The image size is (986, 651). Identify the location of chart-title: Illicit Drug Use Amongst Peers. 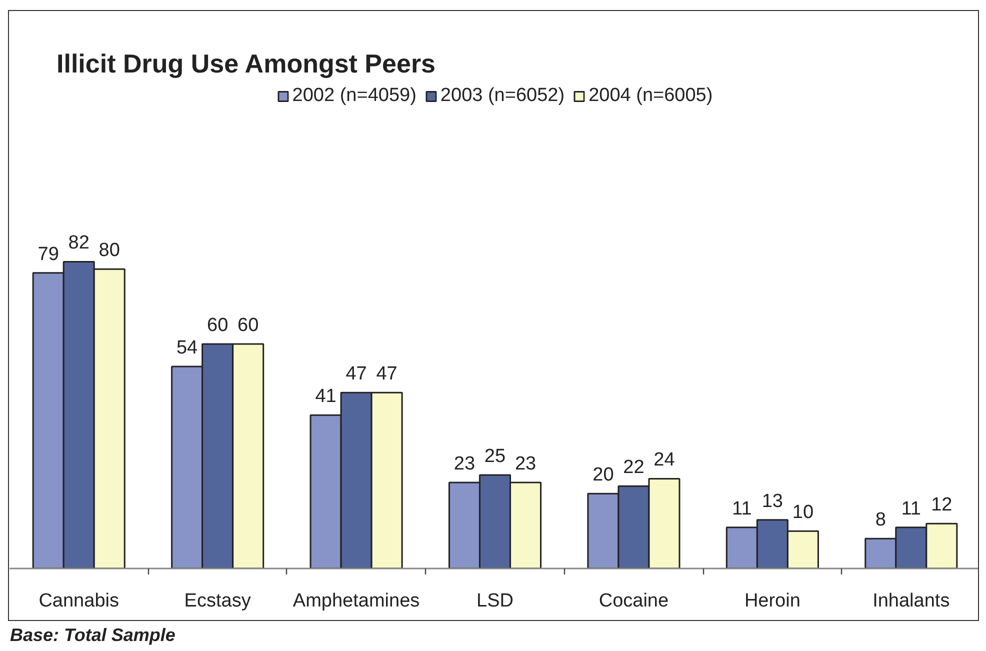
(246, 63).